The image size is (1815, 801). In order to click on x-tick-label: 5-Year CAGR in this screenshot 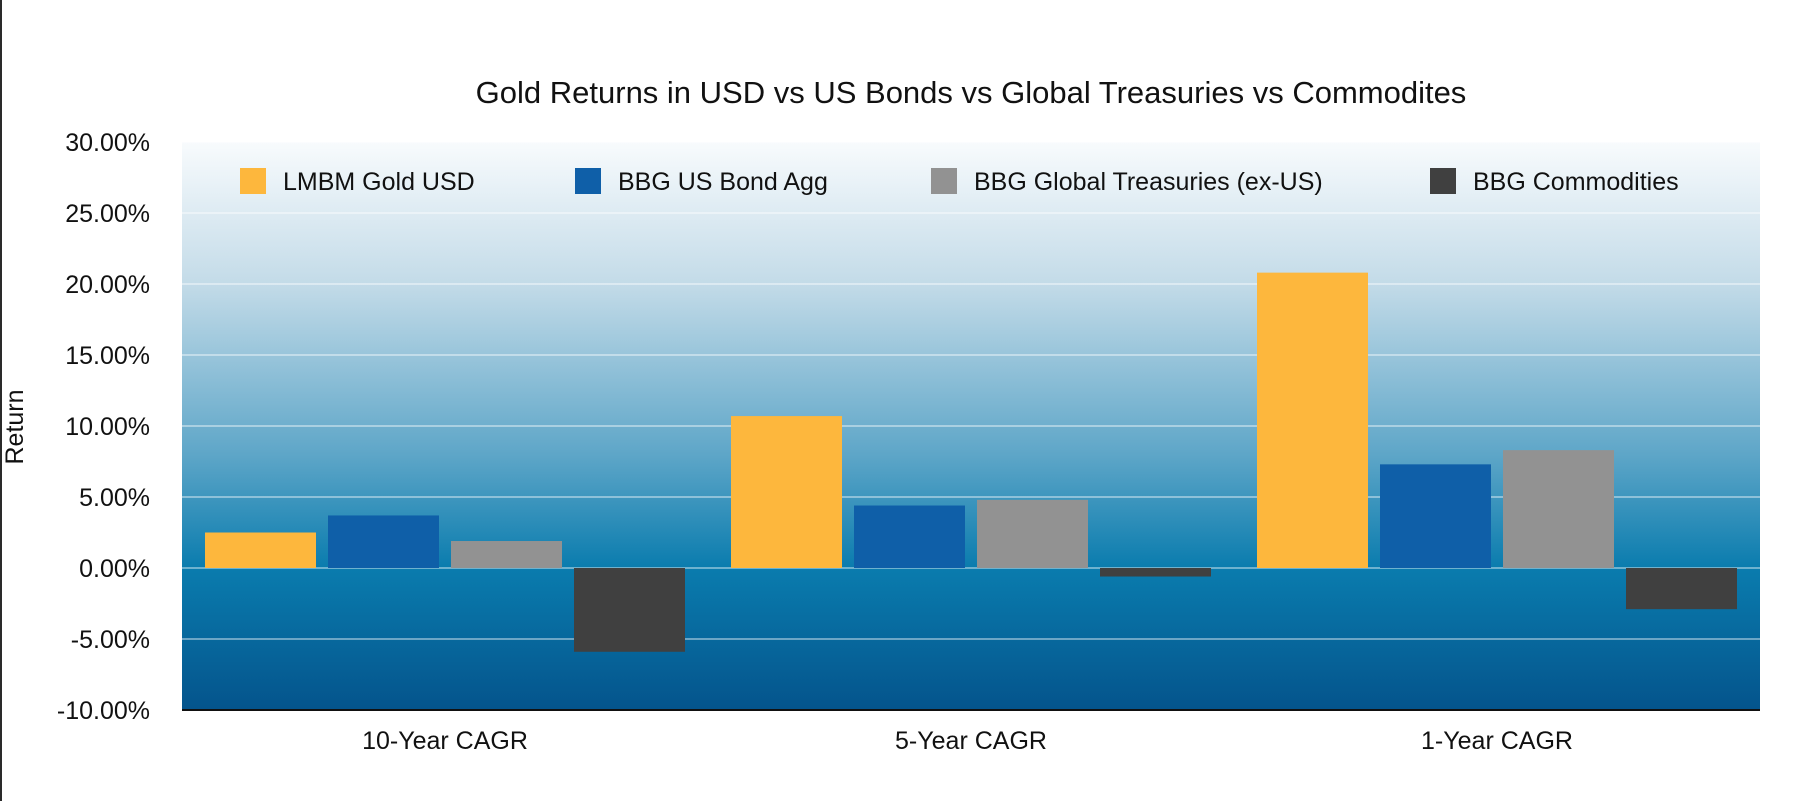, I will do `click(971, 741)`.